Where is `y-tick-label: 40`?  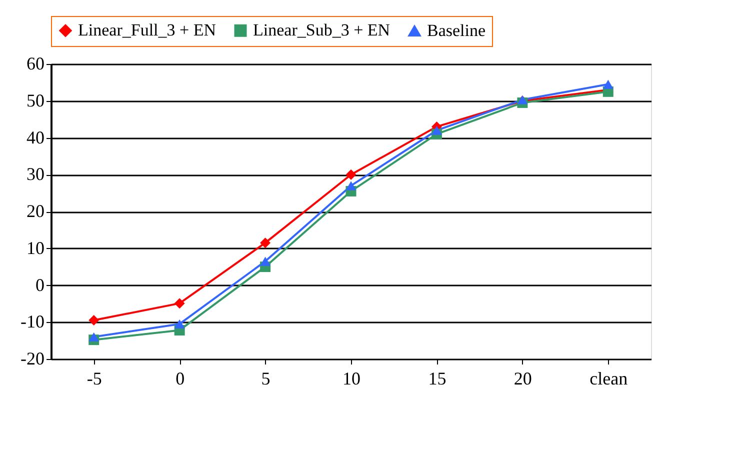
y-tick-label: 40 is located at coordinates (35, 137).